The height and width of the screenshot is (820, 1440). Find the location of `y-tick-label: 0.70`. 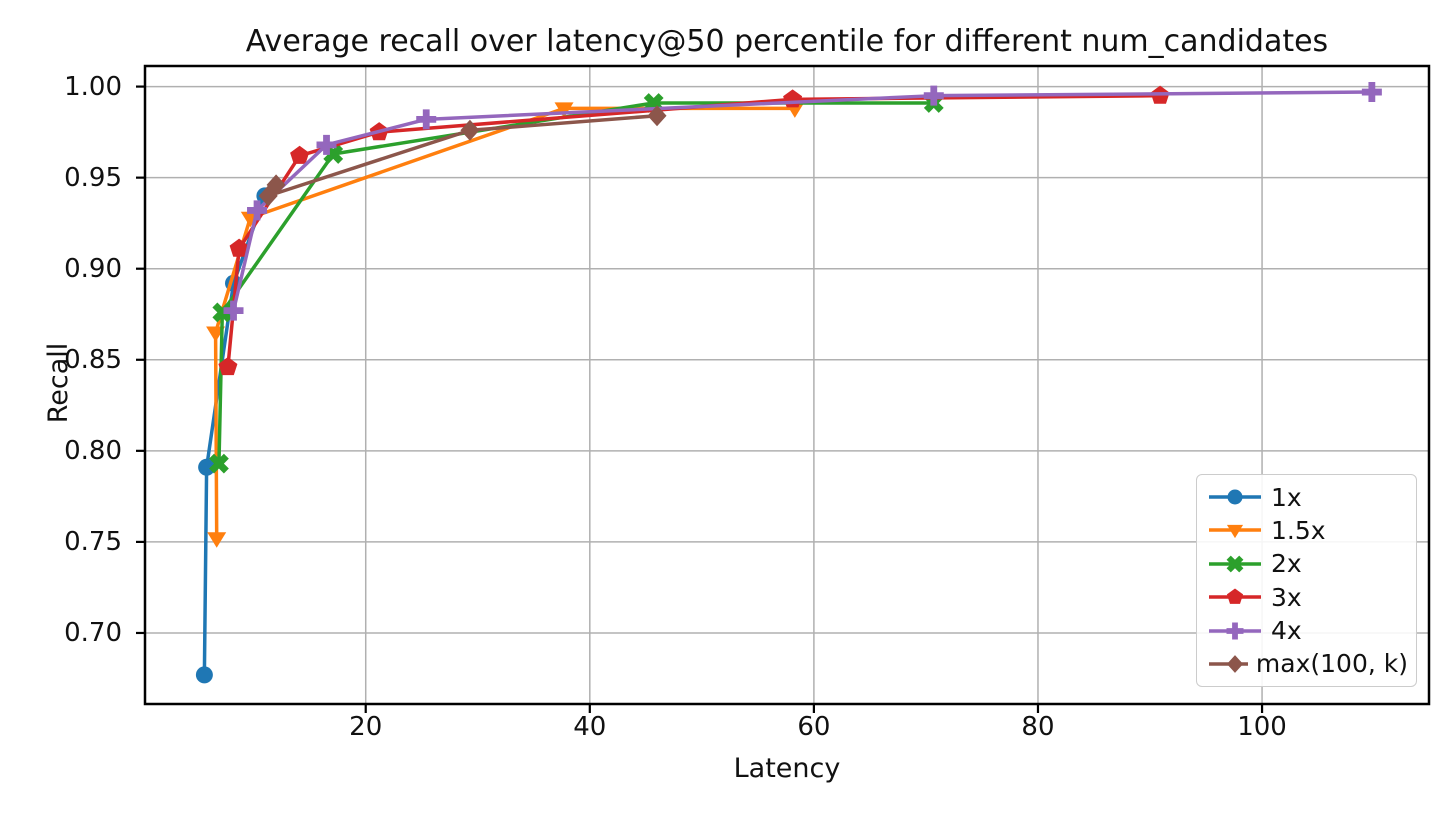

y-tick-label: 0.70 is located at coordinates (93, 632).